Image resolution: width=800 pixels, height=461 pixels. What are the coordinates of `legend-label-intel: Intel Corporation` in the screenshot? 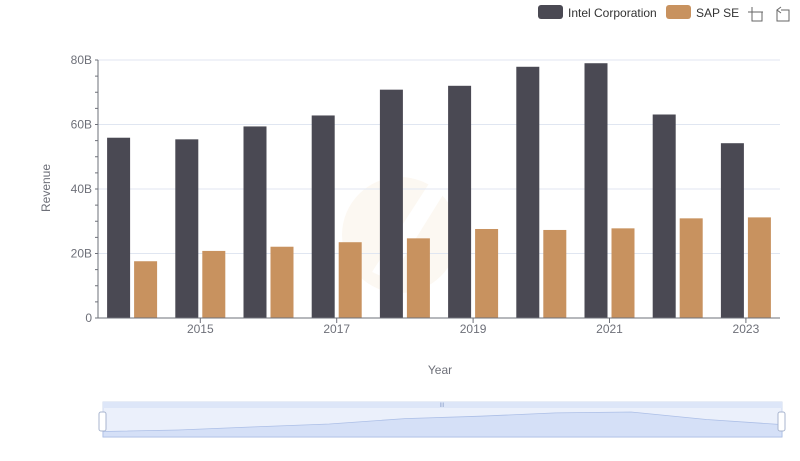 It's located at (612, 13).